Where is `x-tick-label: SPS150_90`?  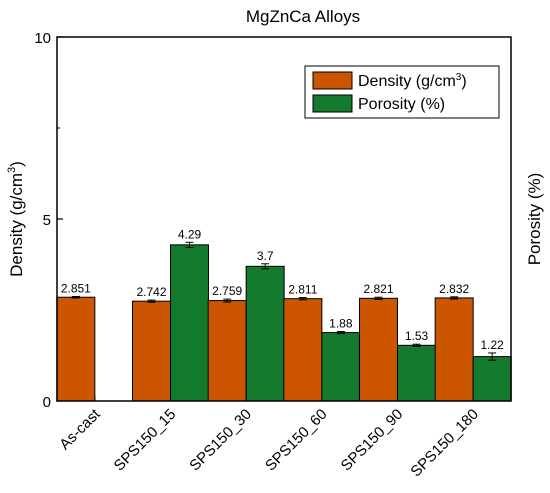
x-tick-label: SPS150_90 is located at coordinates (372, 440).